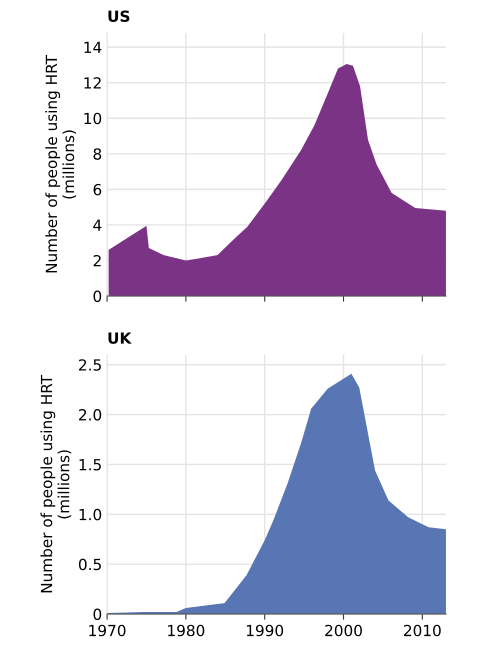 The image size is (478, 645). Describe the element at coordinates (90, 415) in the screenshot. I see `y-tick-label: 2.0` at that location.